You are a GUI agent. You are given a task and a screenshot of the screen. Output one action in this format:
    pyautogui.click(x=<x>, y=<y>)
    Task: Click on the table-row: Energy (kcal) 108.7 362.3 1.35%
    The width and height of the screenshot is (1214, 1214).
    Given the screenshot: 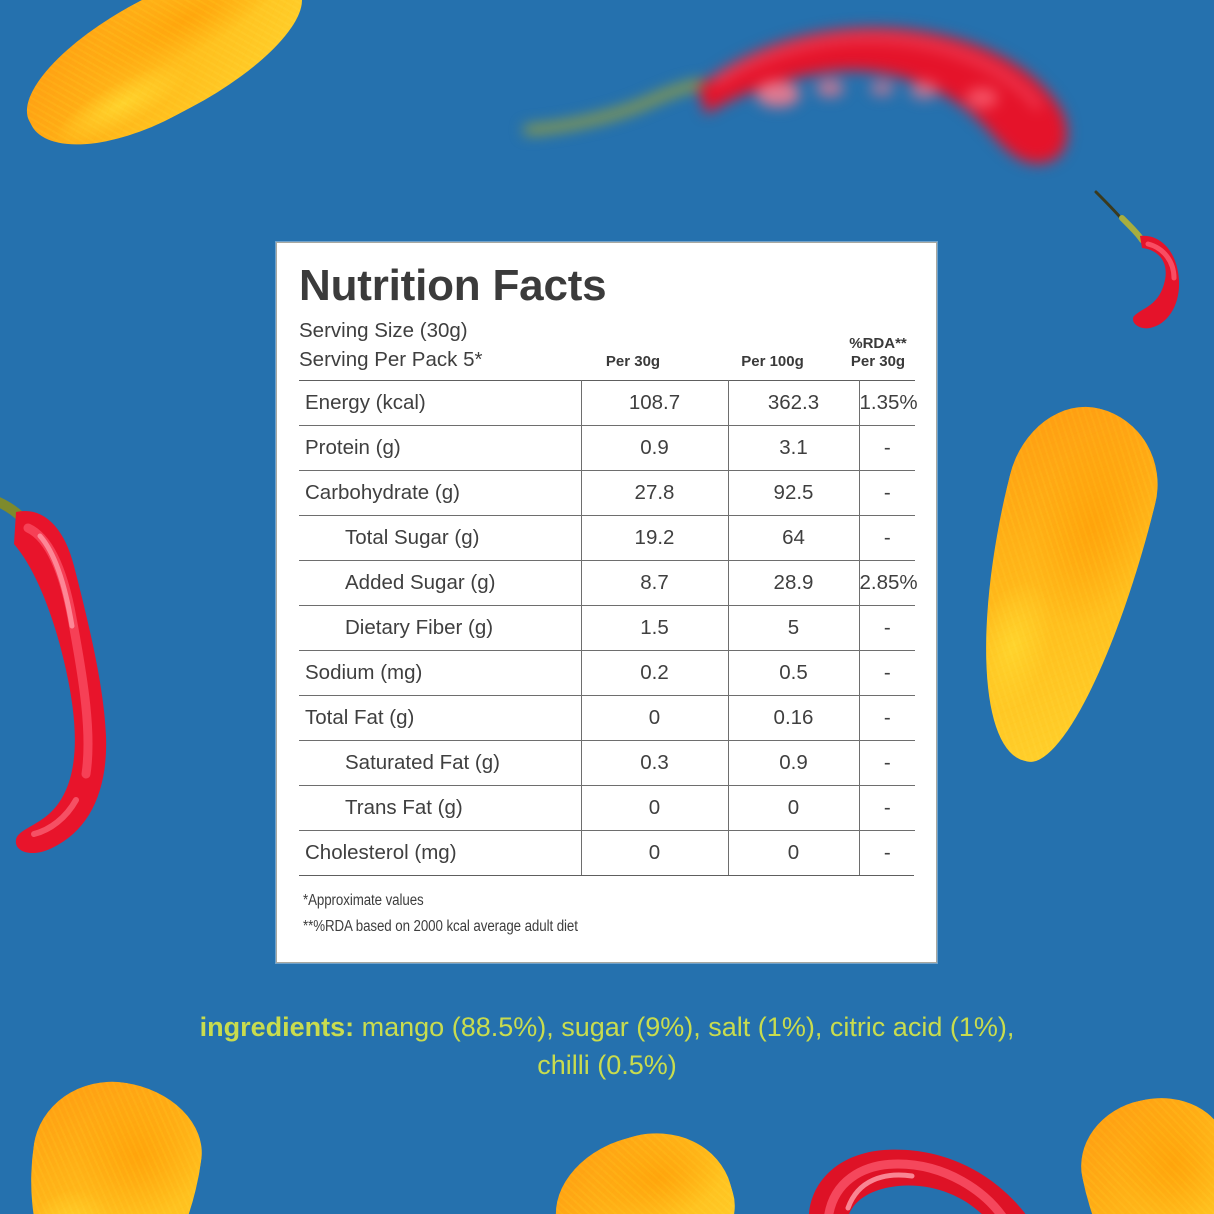 What is the action you would take?
    pyautogui.click(x=608, y=402)
    